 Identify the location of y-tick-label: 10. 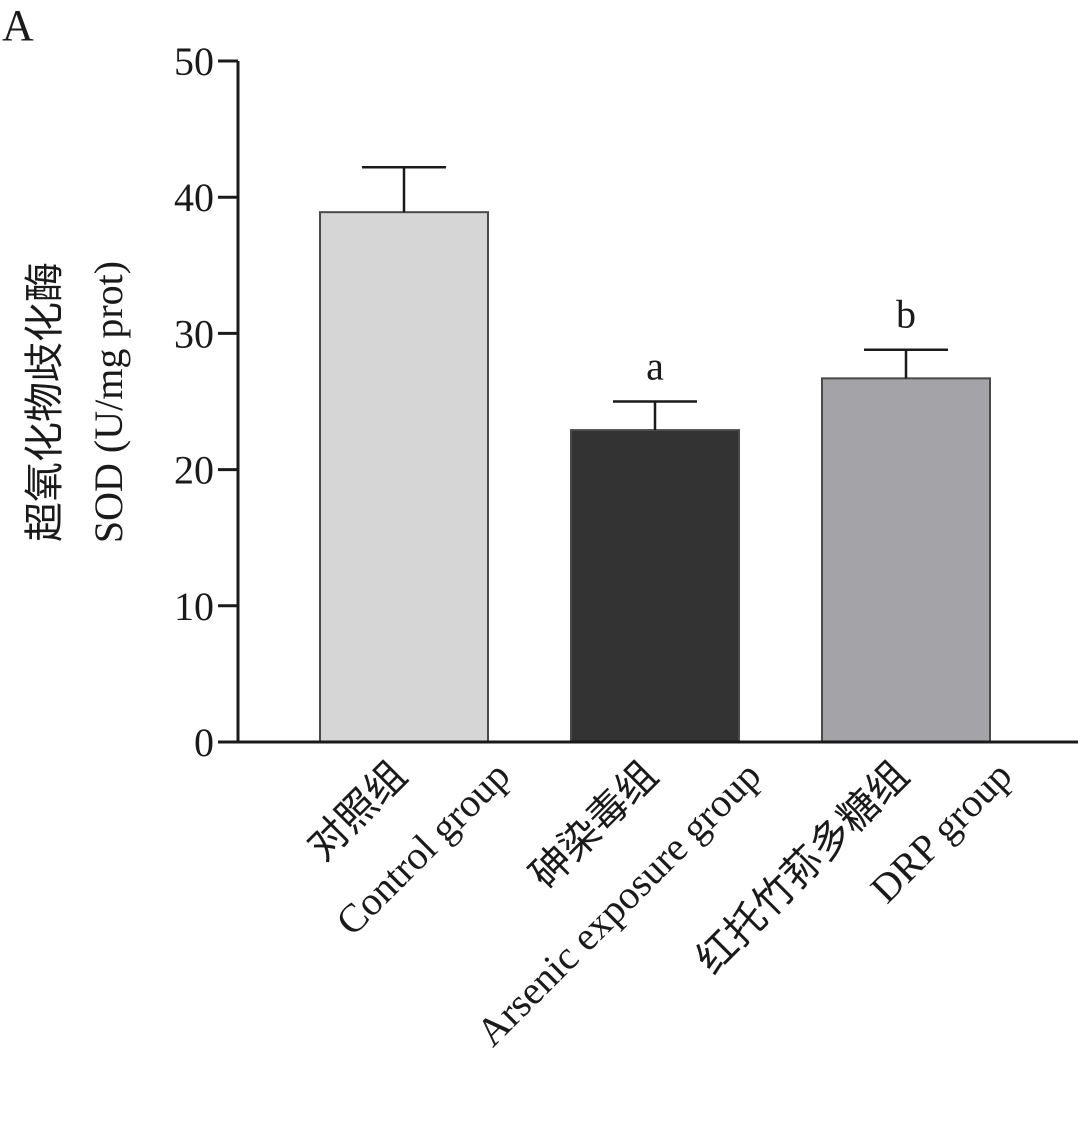
(194, 606).